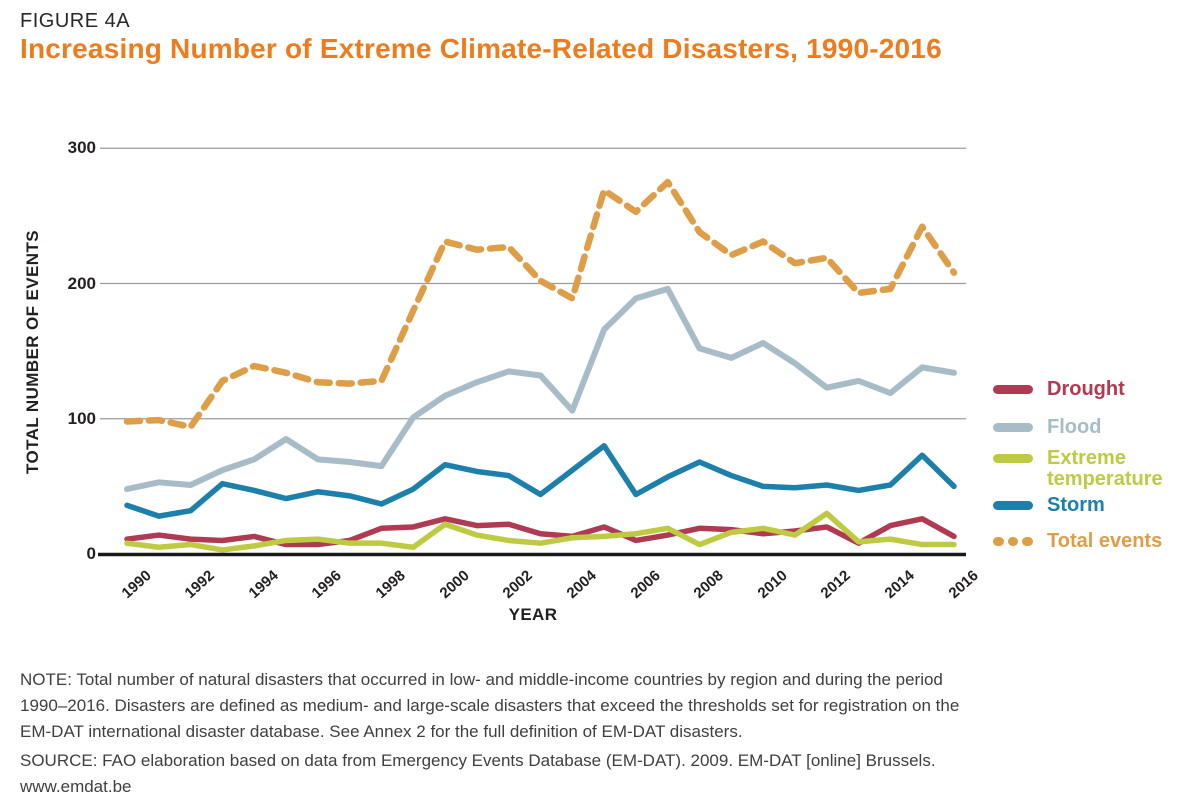  I want to click on legend-swatch-dashed, so click(1013, 541).